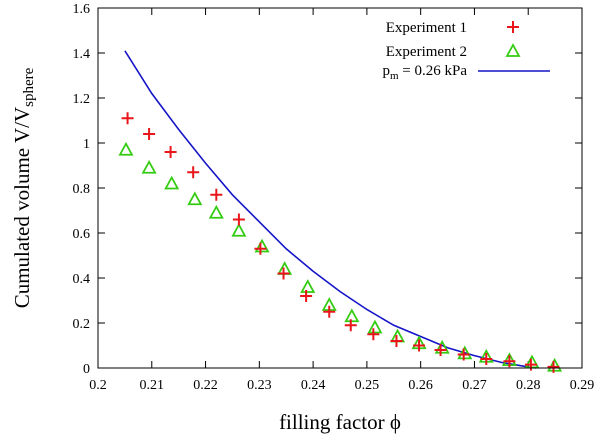 This screenshot has width=599, height=438. I want to click on legend: Experiment 1 Experiment 2 pm = 0.26 kPa, so click(466, 51).